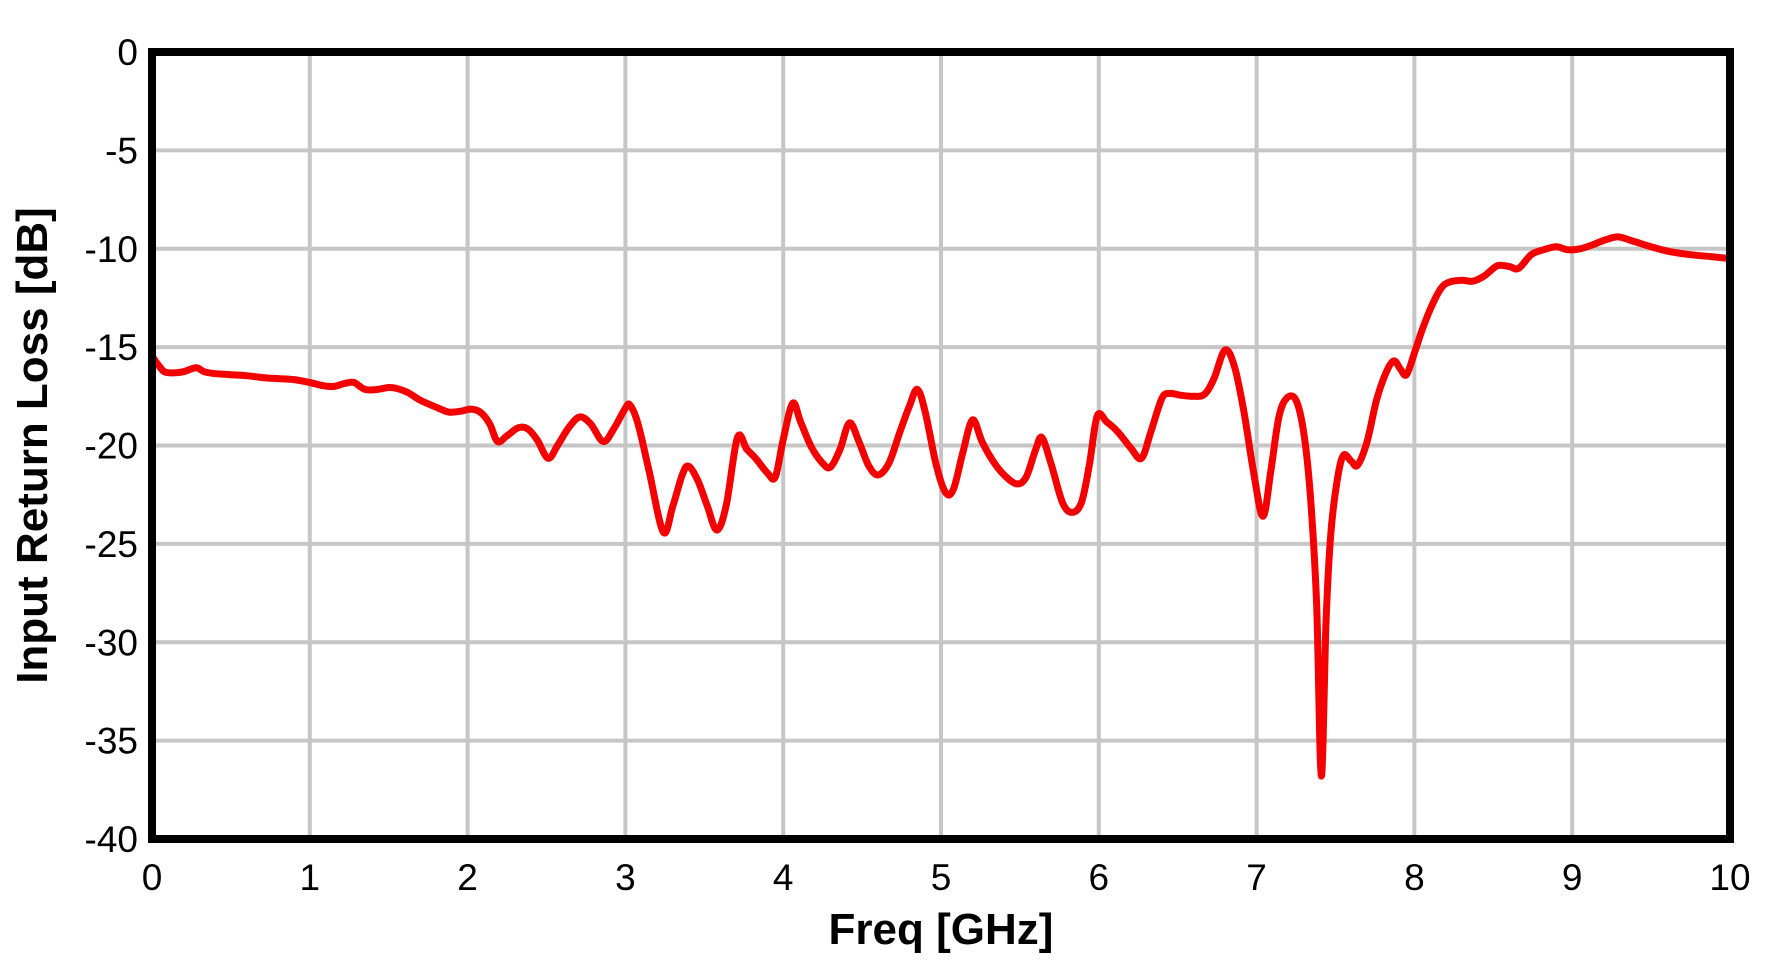 This screenshot has height=967, width=1779. I want to click on x-tick-label: 4, so click(783, 877).